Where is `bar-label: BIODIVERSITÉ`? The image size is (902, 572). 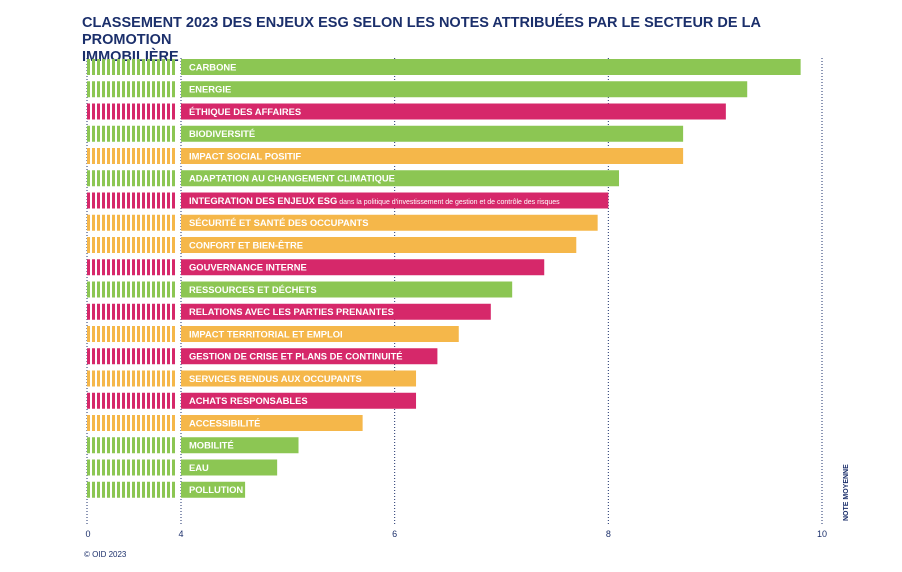 bar-label: BIODIVERSITÉ is located at coordinates (222, 133).